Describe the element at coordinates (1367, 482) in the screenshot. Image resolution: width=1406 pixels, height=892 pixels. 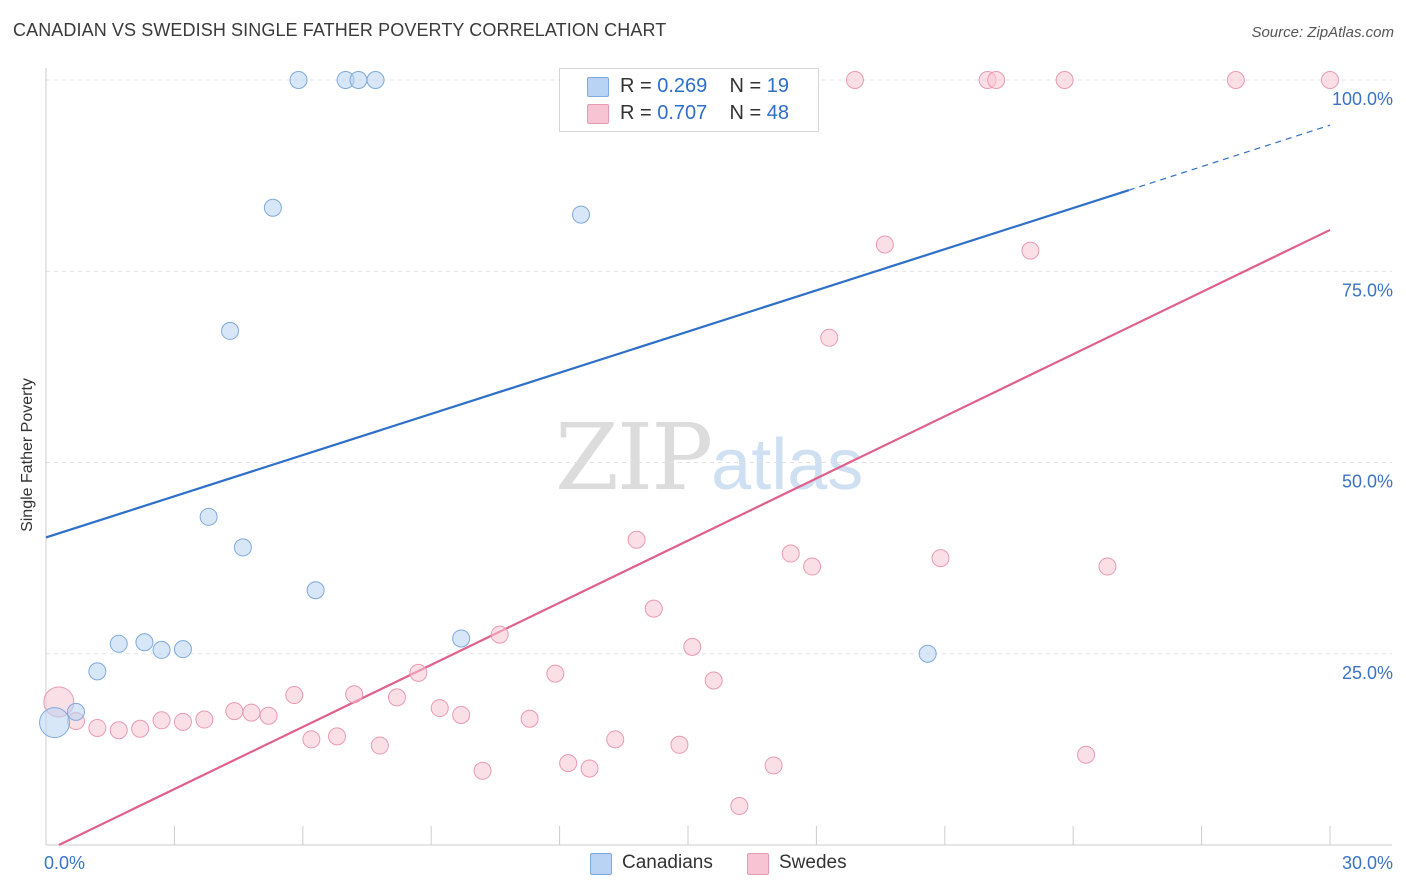
I see `y-tick-label: 50.0%` at that location.